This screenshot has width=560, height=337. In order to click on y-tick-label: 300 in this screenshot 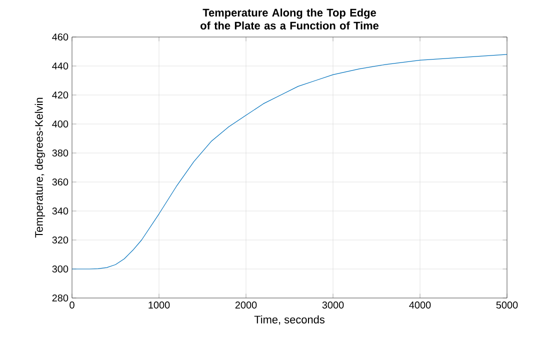, I will do `click(60, 269)`.